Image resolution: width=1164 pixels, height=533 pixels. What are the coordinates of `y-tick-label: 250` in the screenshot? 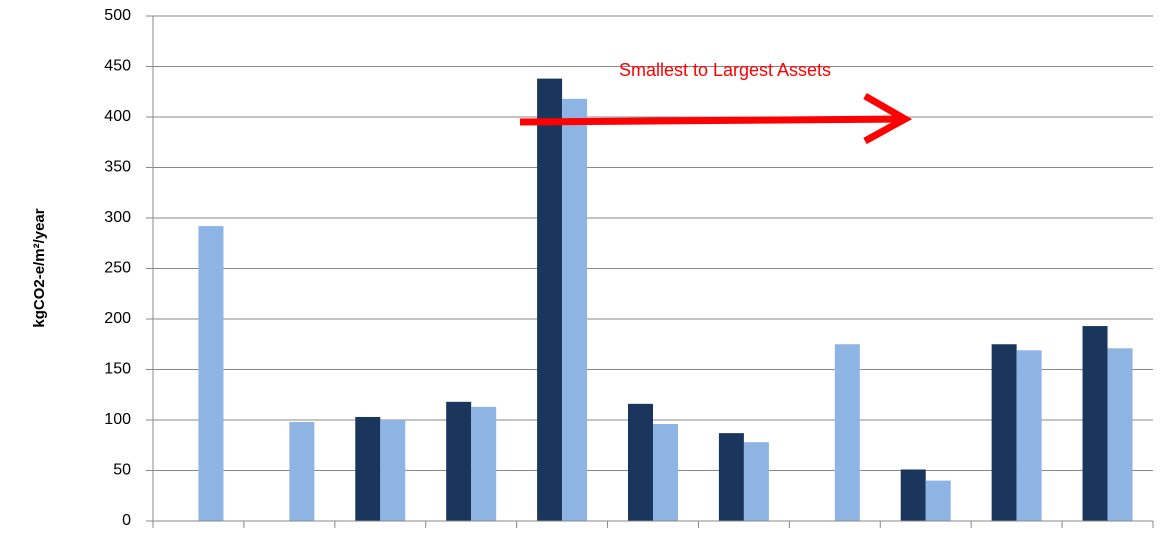 It's located at (117, 268).